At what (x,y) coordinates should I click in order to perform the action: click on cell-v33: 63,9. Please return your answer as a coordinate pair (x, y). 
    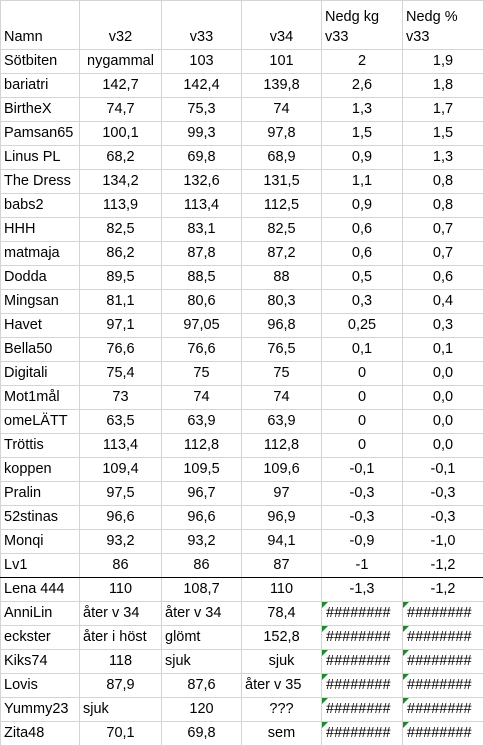
    Looking at the image, I should click on (202, 422).